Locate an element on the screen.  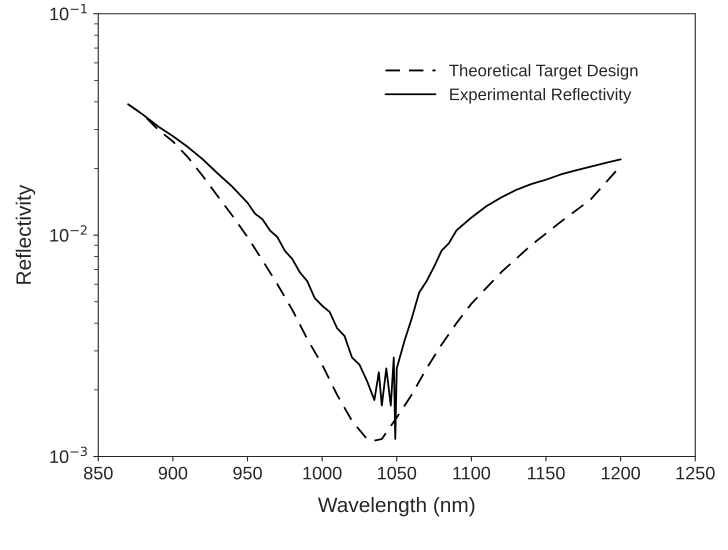
x-axis-title: Wavelength (nm) is located at coordinates (396, 506).